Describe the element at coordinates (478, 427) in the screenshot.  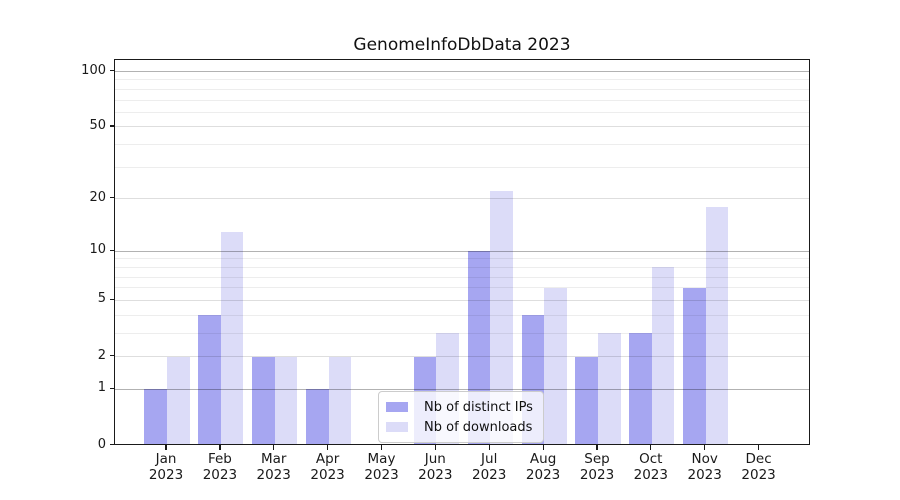
I see `legend-label: Nb of downloads` at that location.